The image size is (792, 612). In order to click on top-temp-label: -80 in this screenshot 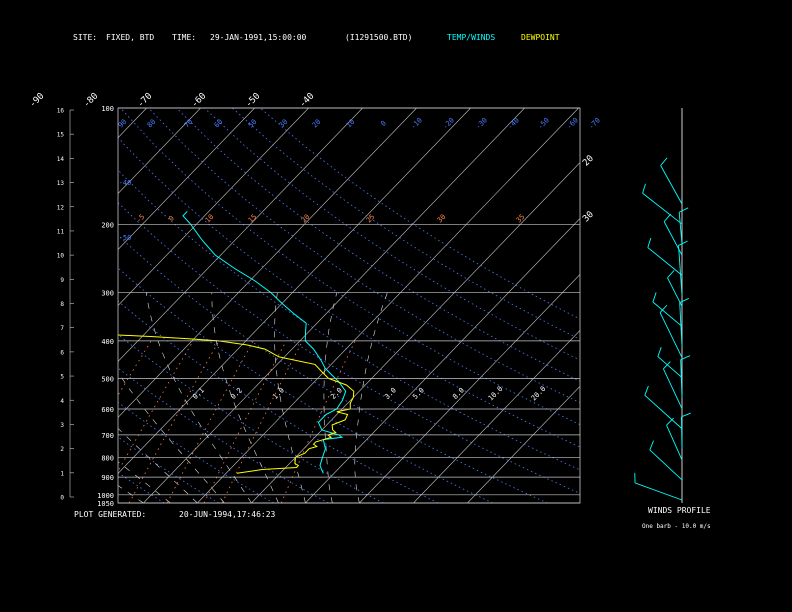, I will do `click(91, 100)`.